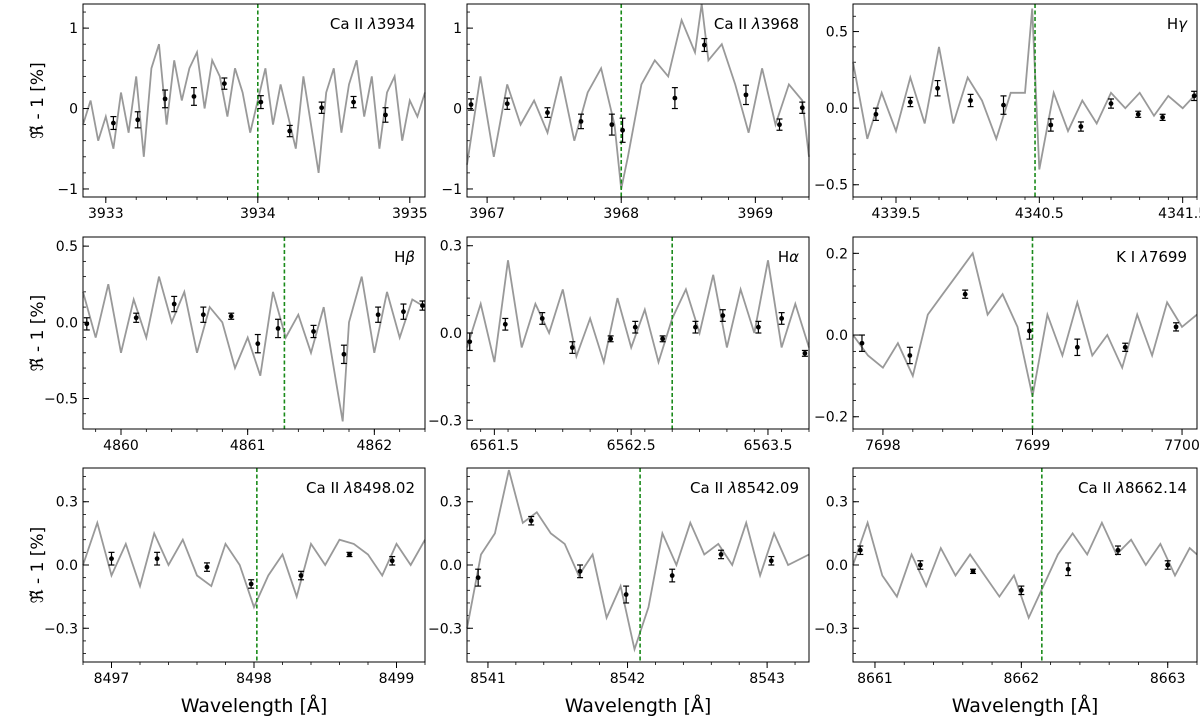 This screenshot has height=718, width=1200. Describe the element at coordinates (1151, 257) in the screenshot. I see `panel-title: K I λ7699` at that location.